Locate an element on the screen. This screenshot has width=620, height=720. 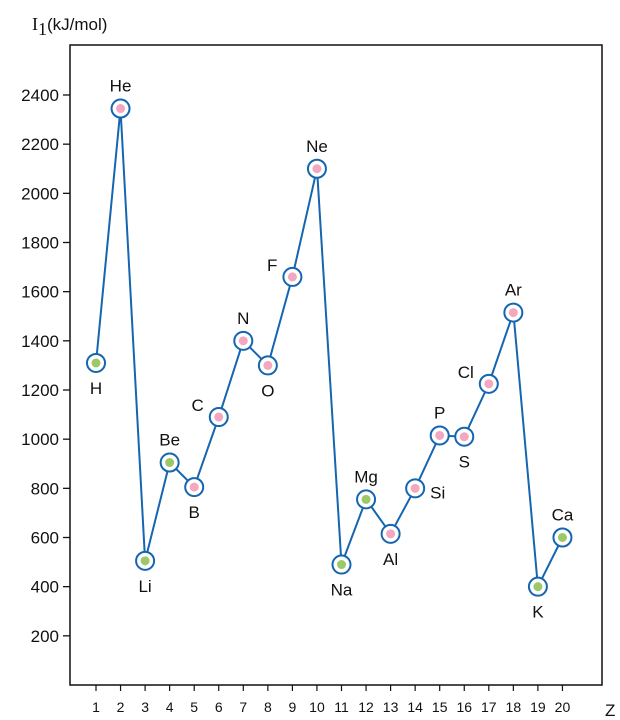
x-tick-label: 15 is located at coordinates (440, 707).